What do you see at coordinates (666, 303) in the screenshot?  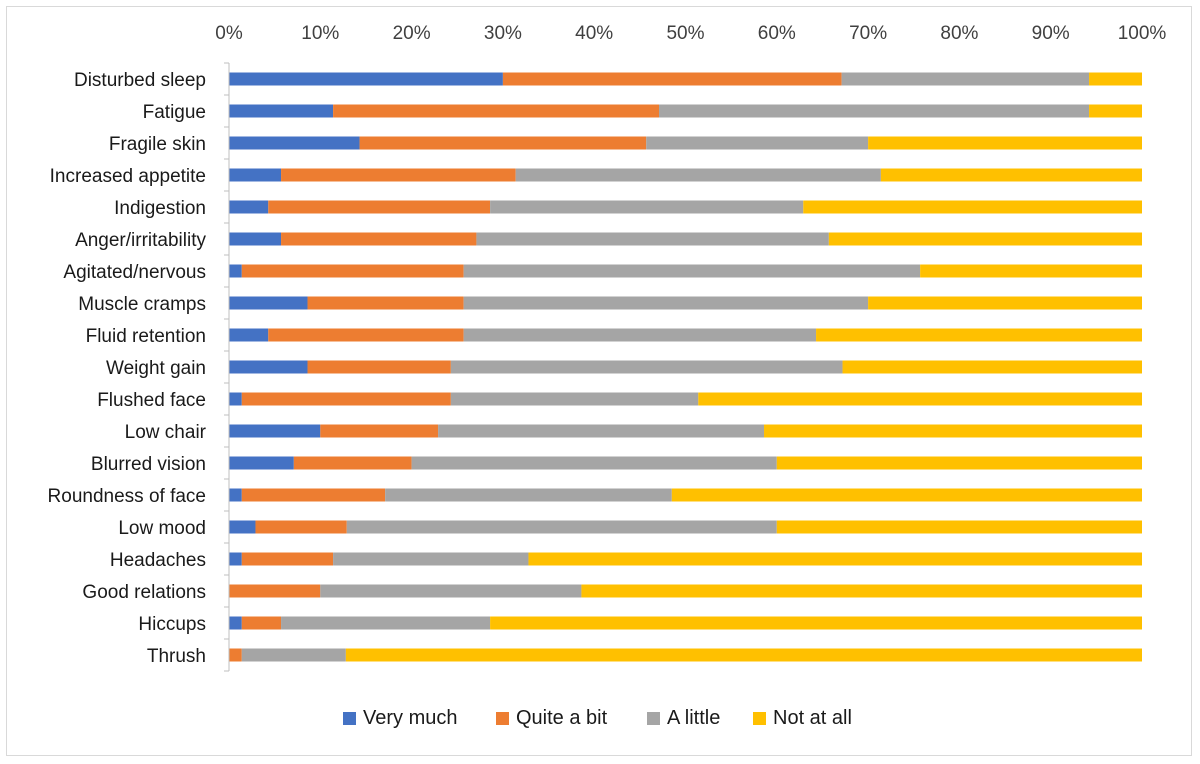 I see `bar-a-little-muscle-cramps` at bounding box center [666, 303].